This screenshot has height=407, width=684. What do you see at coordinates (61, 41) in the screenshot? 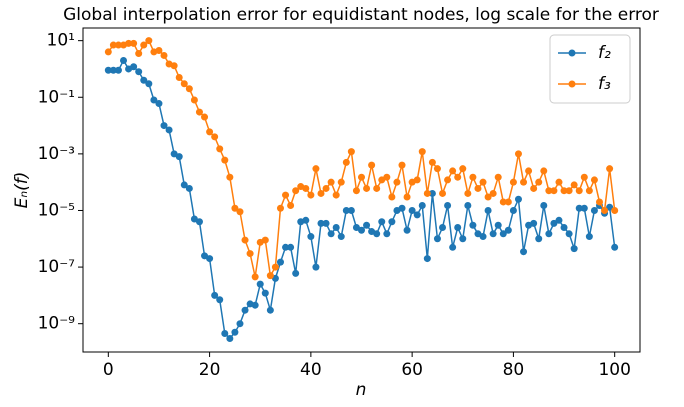
I see `y-tick-label: 10¹` at bounding box center [61, 41].